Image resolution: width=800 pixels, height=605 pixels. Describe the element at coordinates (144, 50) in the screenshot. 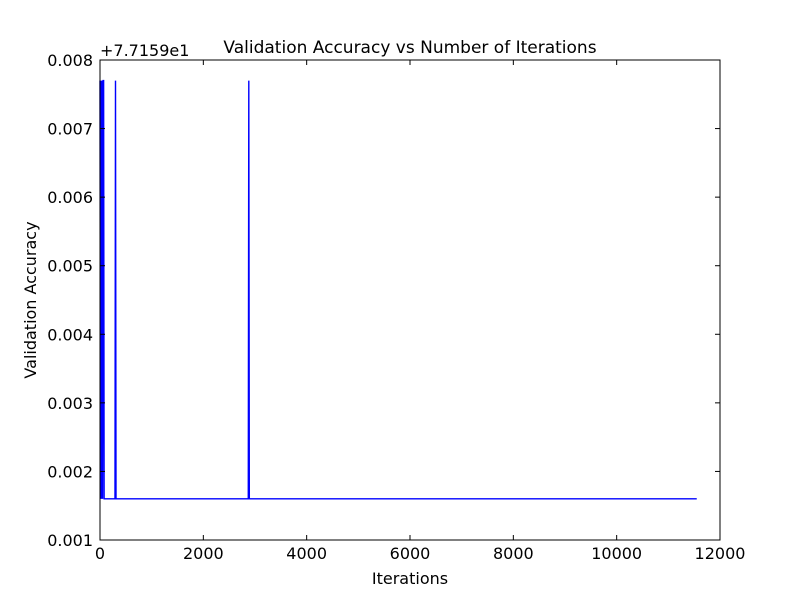

I see `y-axis-offset-label: +7.7159e1` at that location.